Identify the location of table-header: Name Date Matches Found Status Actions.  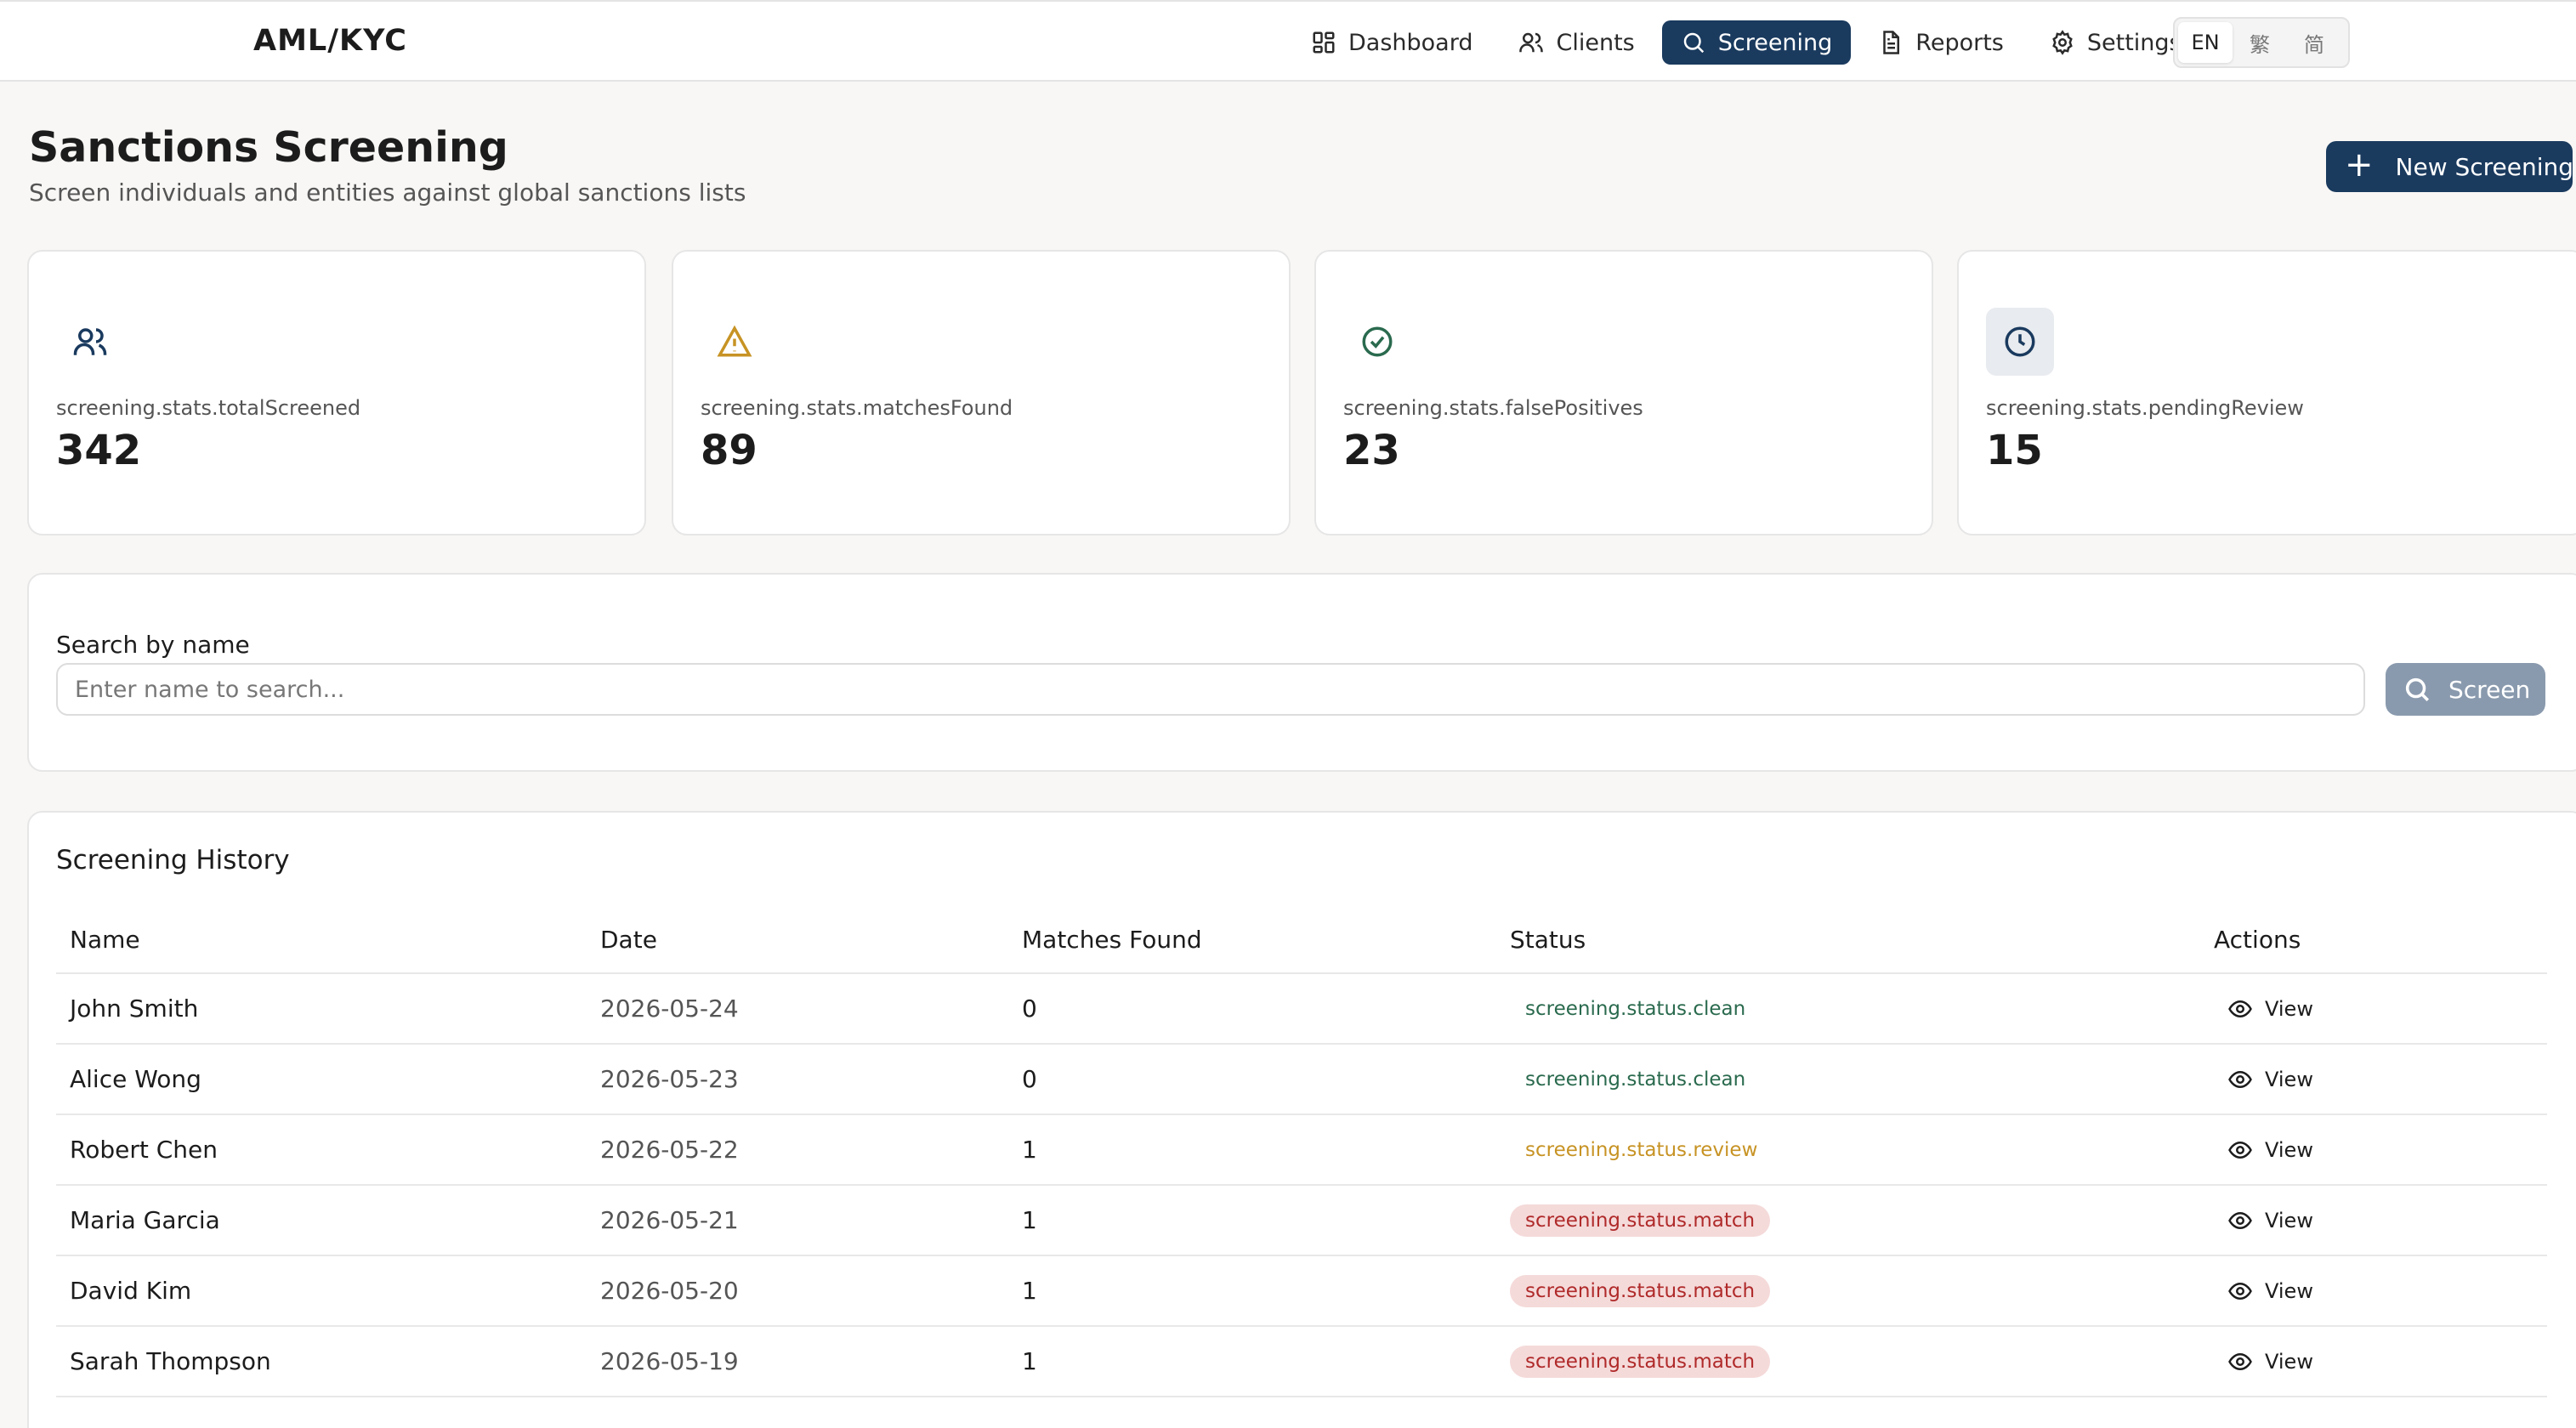
(1302, 940).